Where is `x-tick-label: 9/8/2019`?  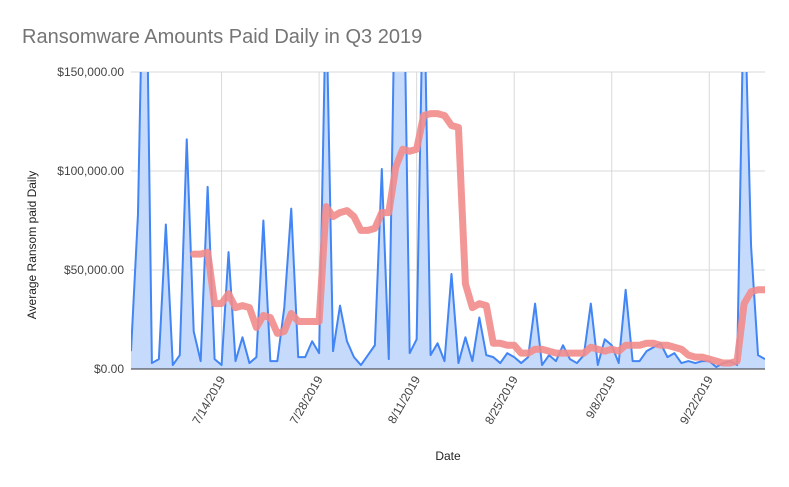 x-tick-label: 9/8/2019 is located at coordinates (601, 397).